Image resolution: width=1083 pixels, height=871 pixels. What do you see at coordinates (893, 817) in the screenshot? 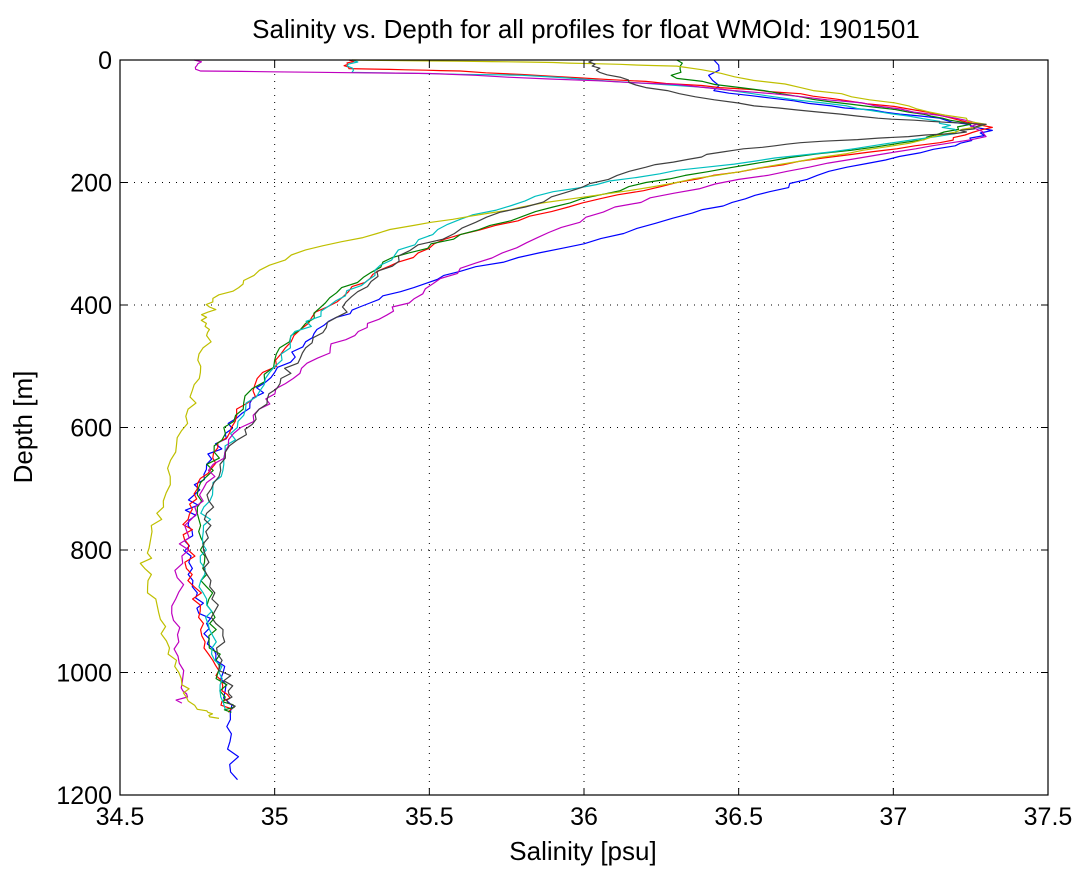
I see `x-tick-label: 37` at bounding box center [893, 817].